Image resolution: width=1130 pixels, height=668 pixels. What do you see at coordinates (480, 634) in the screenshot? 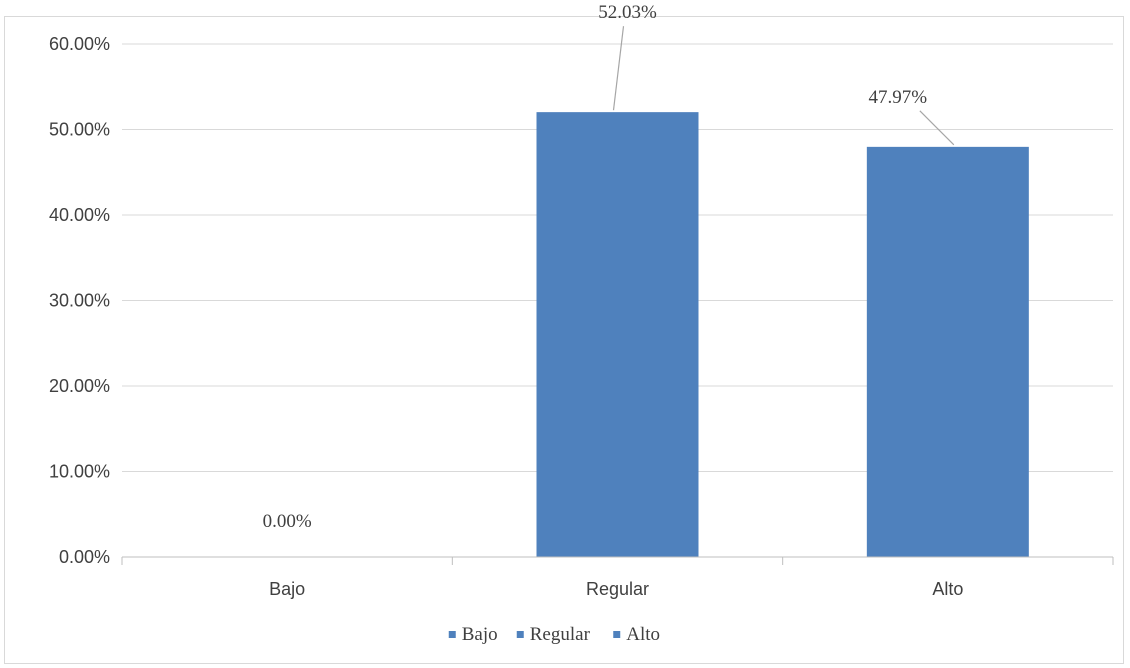
I see `legend-entry: Bajo` at bounding box center [480, 634].